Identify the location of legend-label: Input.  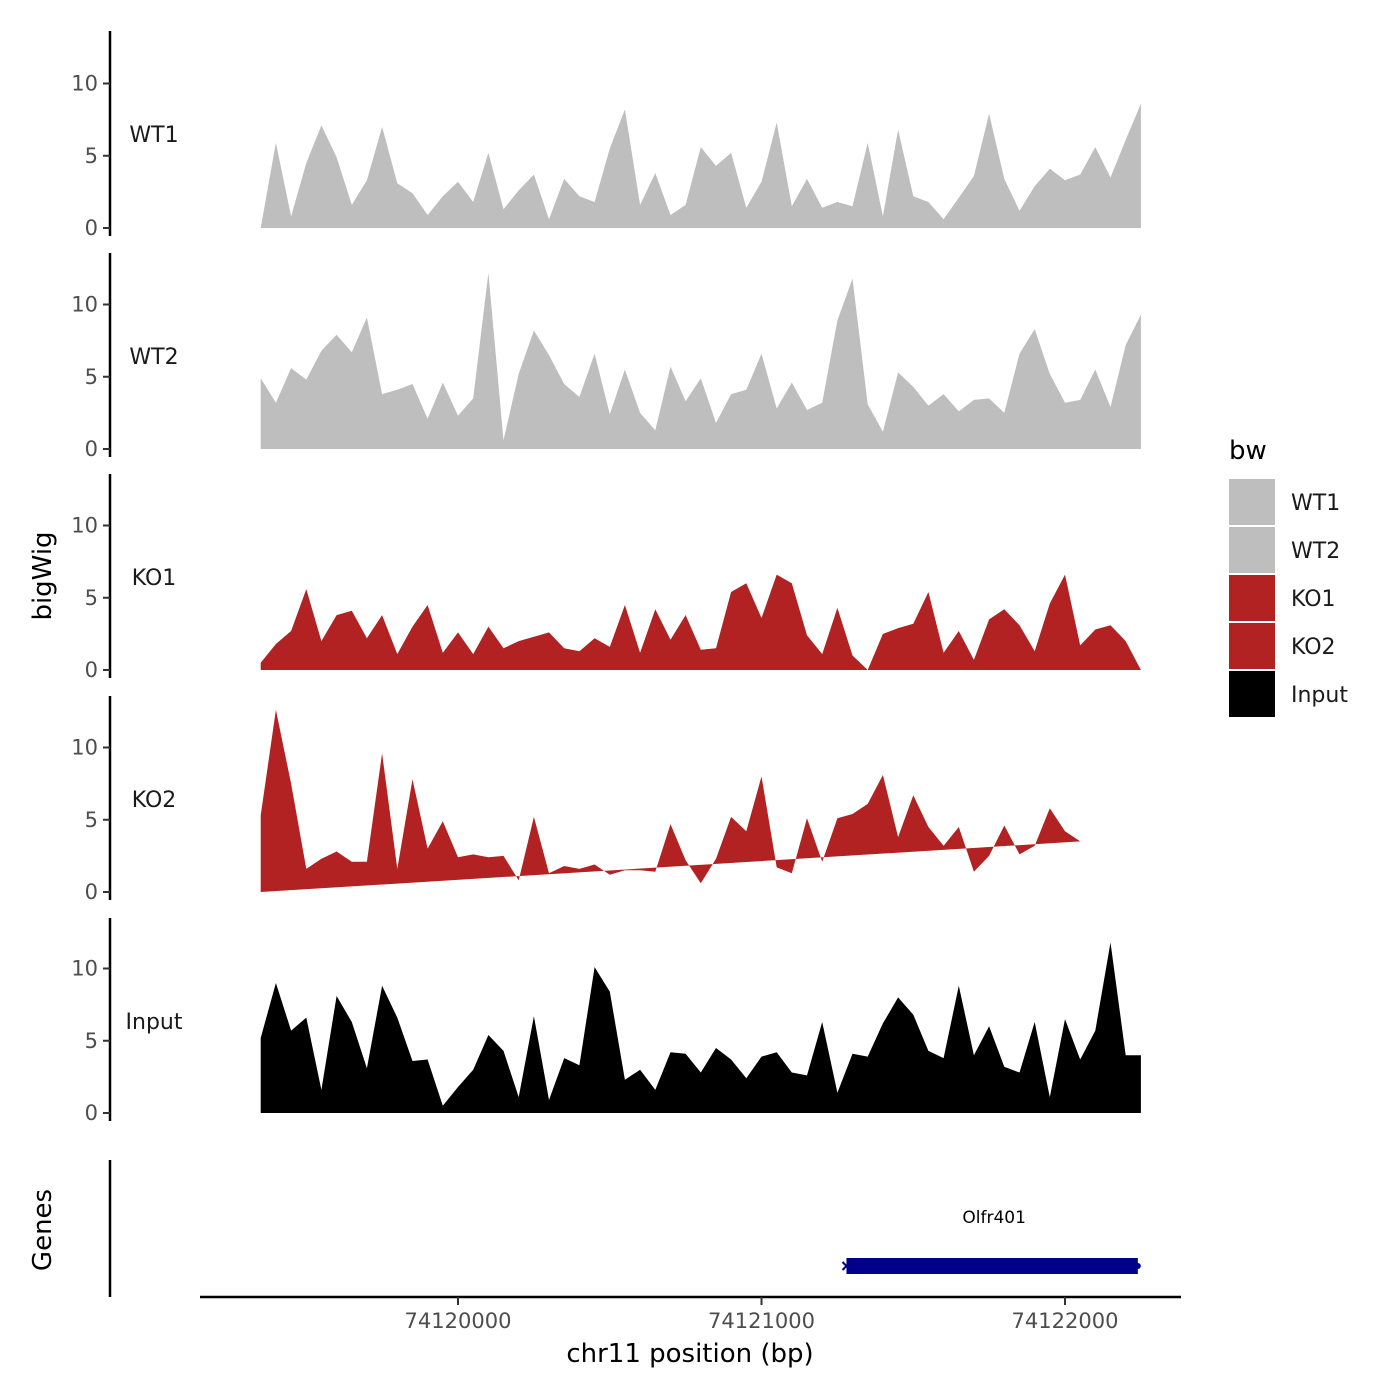
(1319, 695).